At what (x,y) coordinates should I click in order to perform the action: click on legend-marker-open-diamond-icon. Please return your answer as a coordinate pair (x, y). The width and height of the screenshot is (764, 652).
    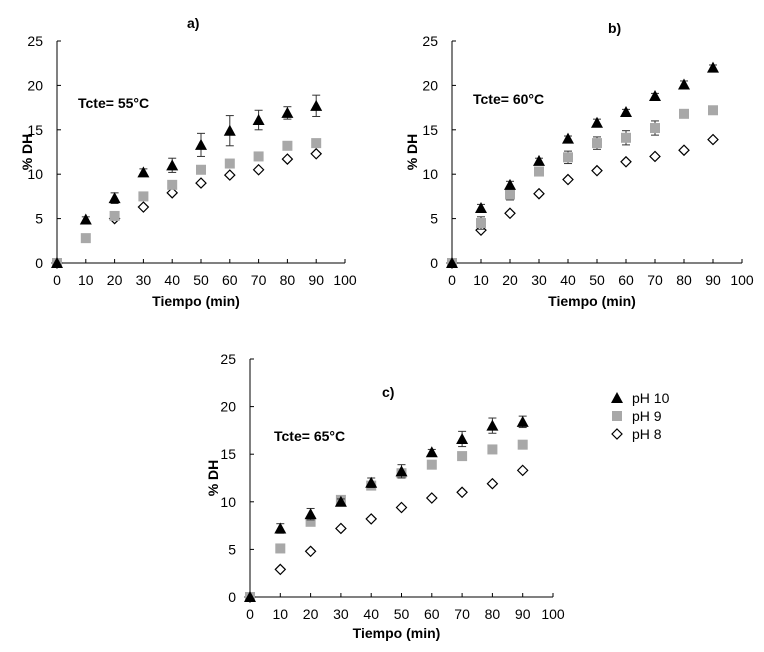
    Looking at the image, I should click on (617, 434).